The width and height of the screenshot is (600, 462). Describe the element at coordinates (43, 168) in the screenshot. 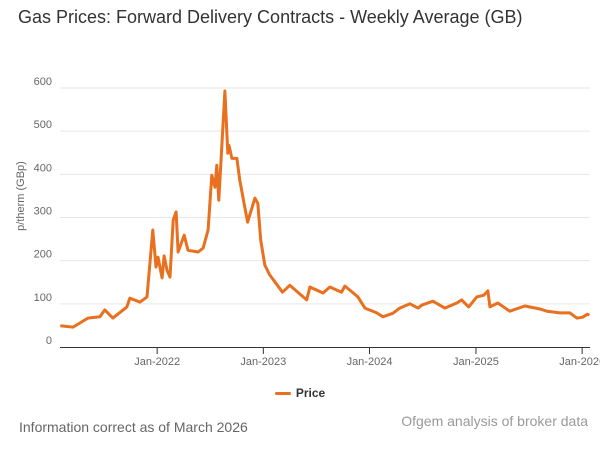

I see `y-tick-label: 400` at that location.